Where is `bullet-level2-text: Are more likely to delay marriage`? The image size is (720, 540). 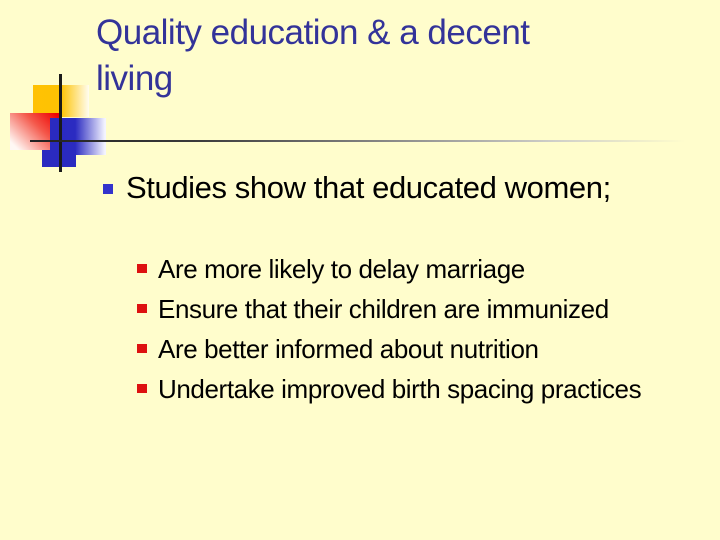 bullet-level2-text: Are more likely to delay marriage is located at coordinates (341, 269).